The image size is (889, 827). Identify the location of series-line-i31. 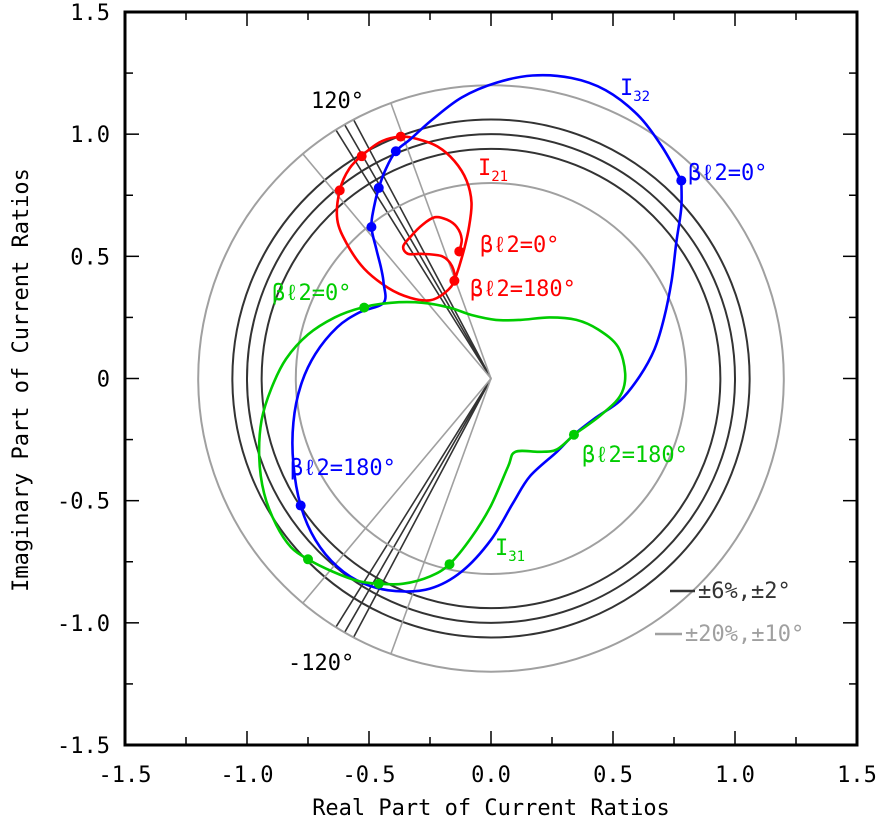
(442, 443).